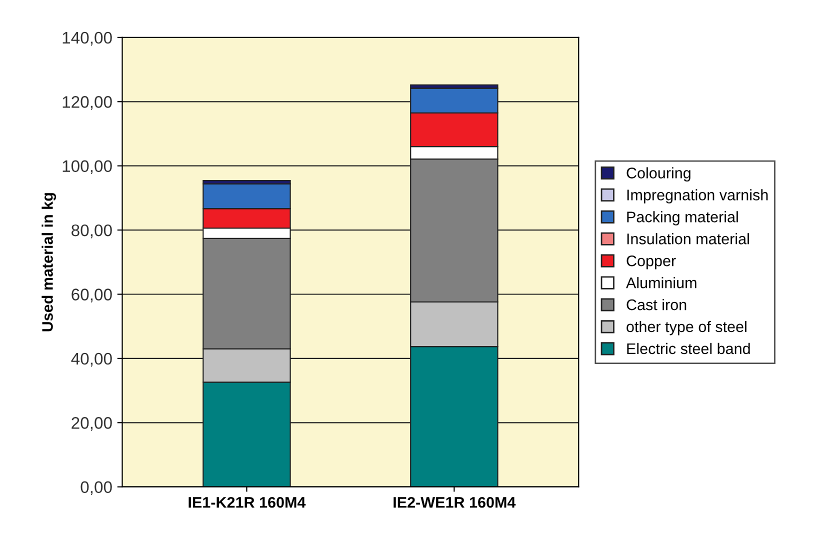 This screenshot has height=535, width=815. I want to click on legend-label: Cast iron, so click(656, 304).